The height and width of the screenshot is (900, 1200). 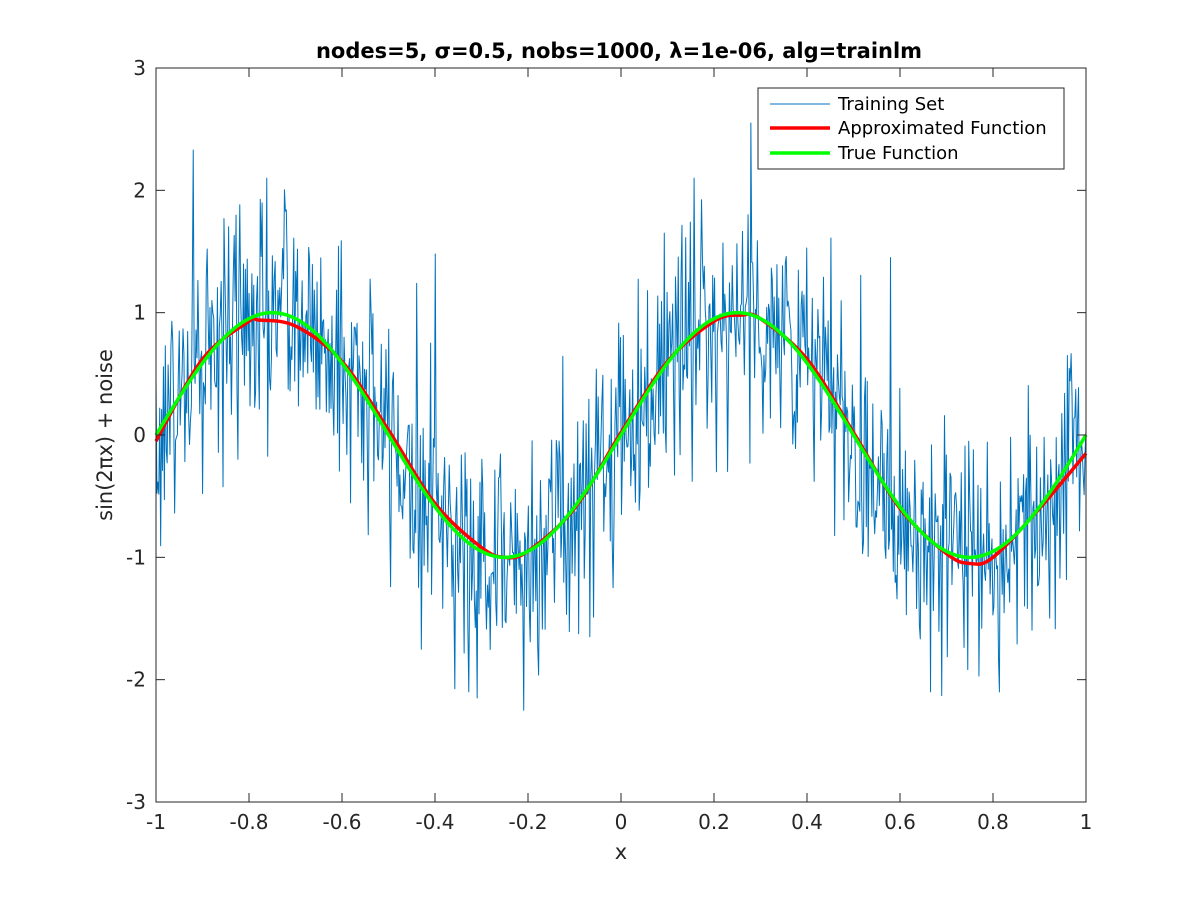 What do you see at coordinates (807, 822) in the screenshot?
I see `x-tick-label: 0.4` at bounding box center [807, 822].